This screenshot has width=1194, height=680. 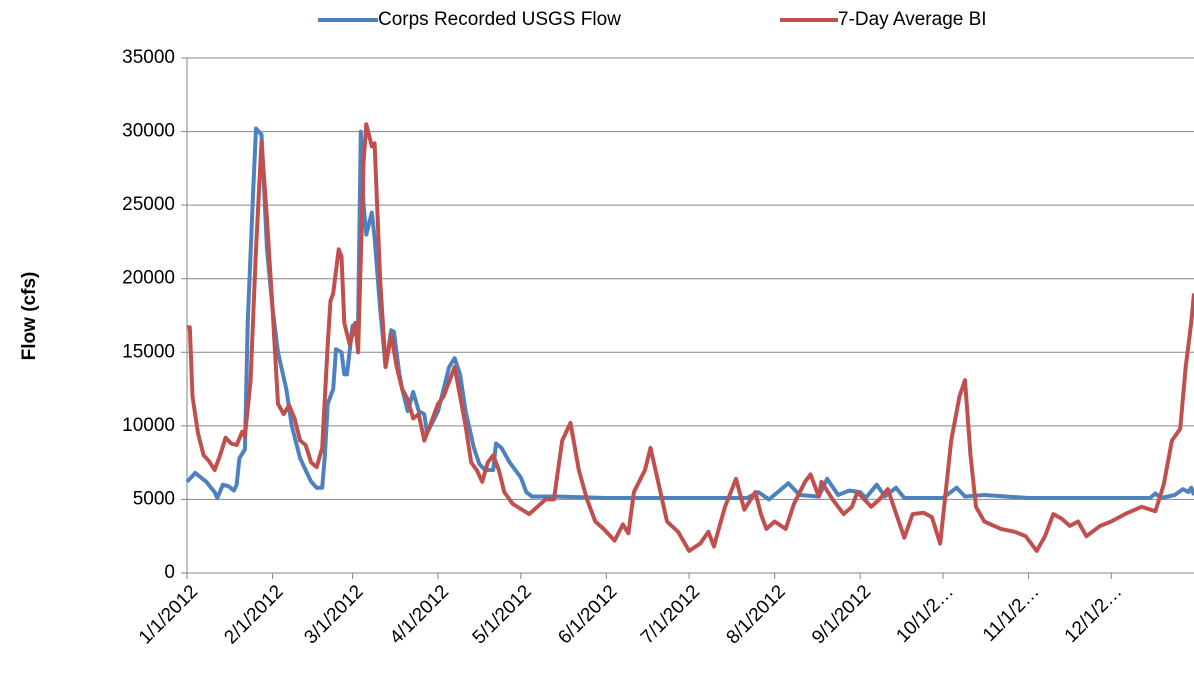 What do you see at coordinates (29, 316) in the screenshot?
I see `y-axis-title: Flow (cfs)` at bounding box center [29, 316].